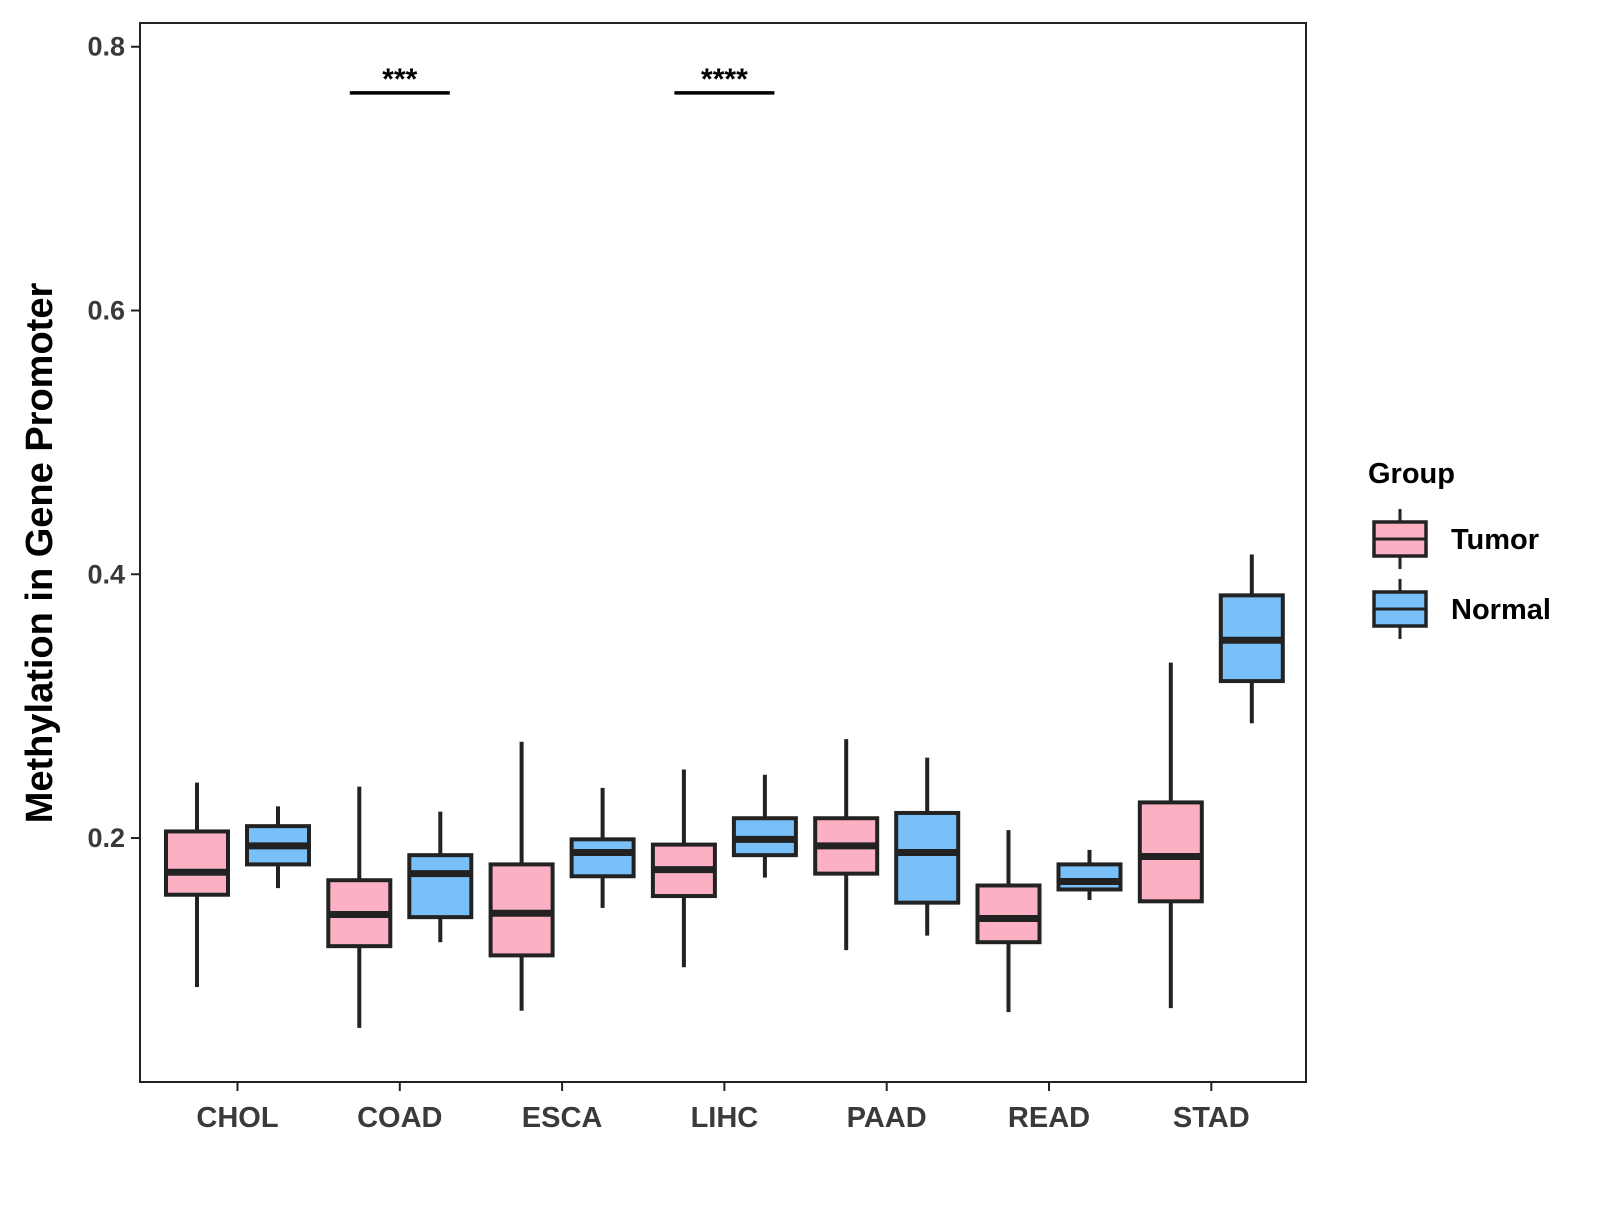 The height and width of the screenshot is (1205, 1600). Describe the element at coordinates (887, 1118) in the screenshot. I see `x-tick-label-paad: PAAD` at that location.